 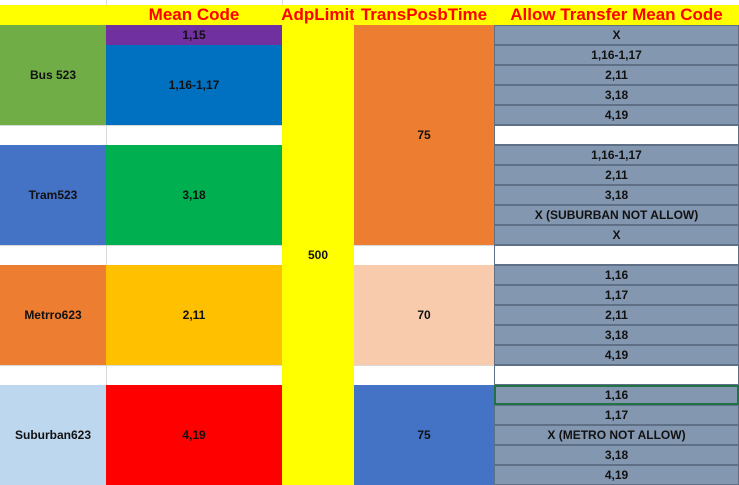 What do you see at coordinates (616, 395) in the screenshot?
I see `allow-transfer-cell-selected: 1,16` at bounding box center [616, 395].